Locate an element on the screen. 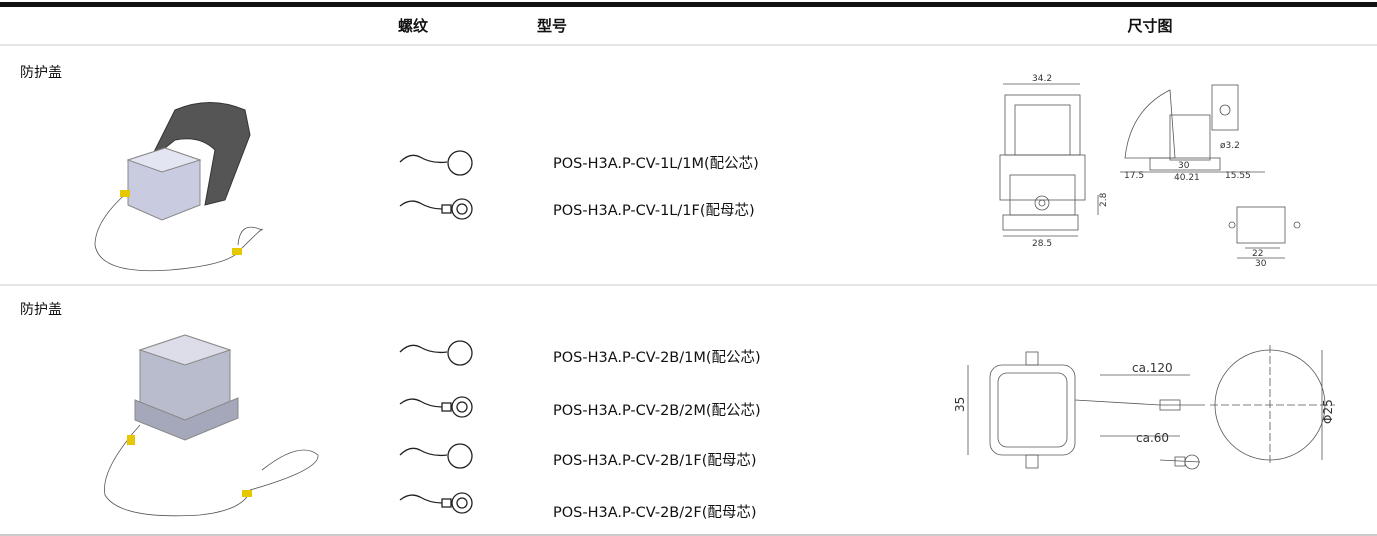 The image size is (1377, 536). dim-label: 15.55 is located at coordinates (1238, 176).